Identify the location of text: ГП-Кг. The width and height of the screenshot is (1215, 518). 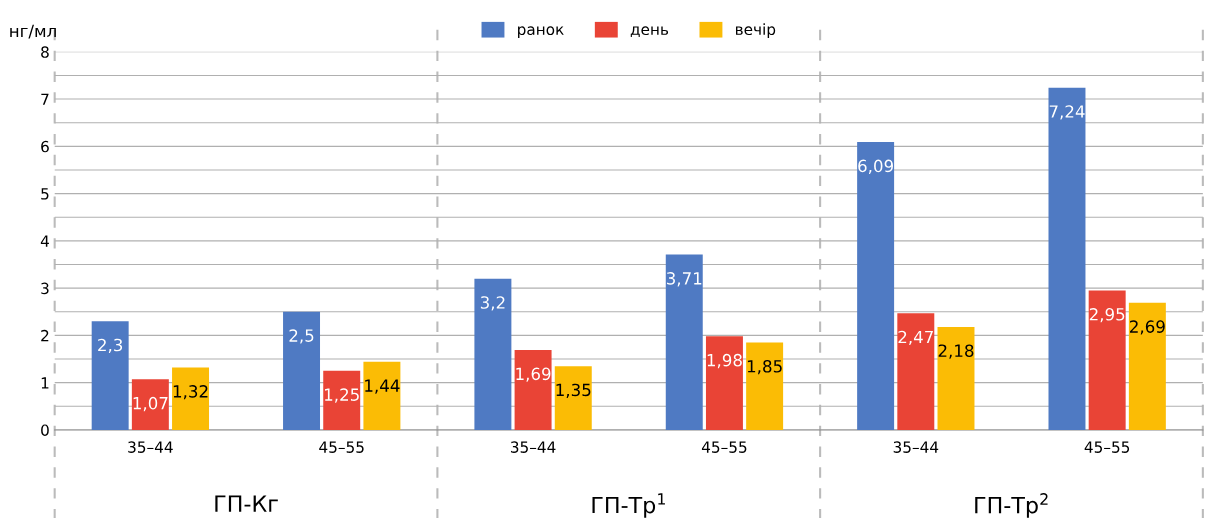
(246, 503).